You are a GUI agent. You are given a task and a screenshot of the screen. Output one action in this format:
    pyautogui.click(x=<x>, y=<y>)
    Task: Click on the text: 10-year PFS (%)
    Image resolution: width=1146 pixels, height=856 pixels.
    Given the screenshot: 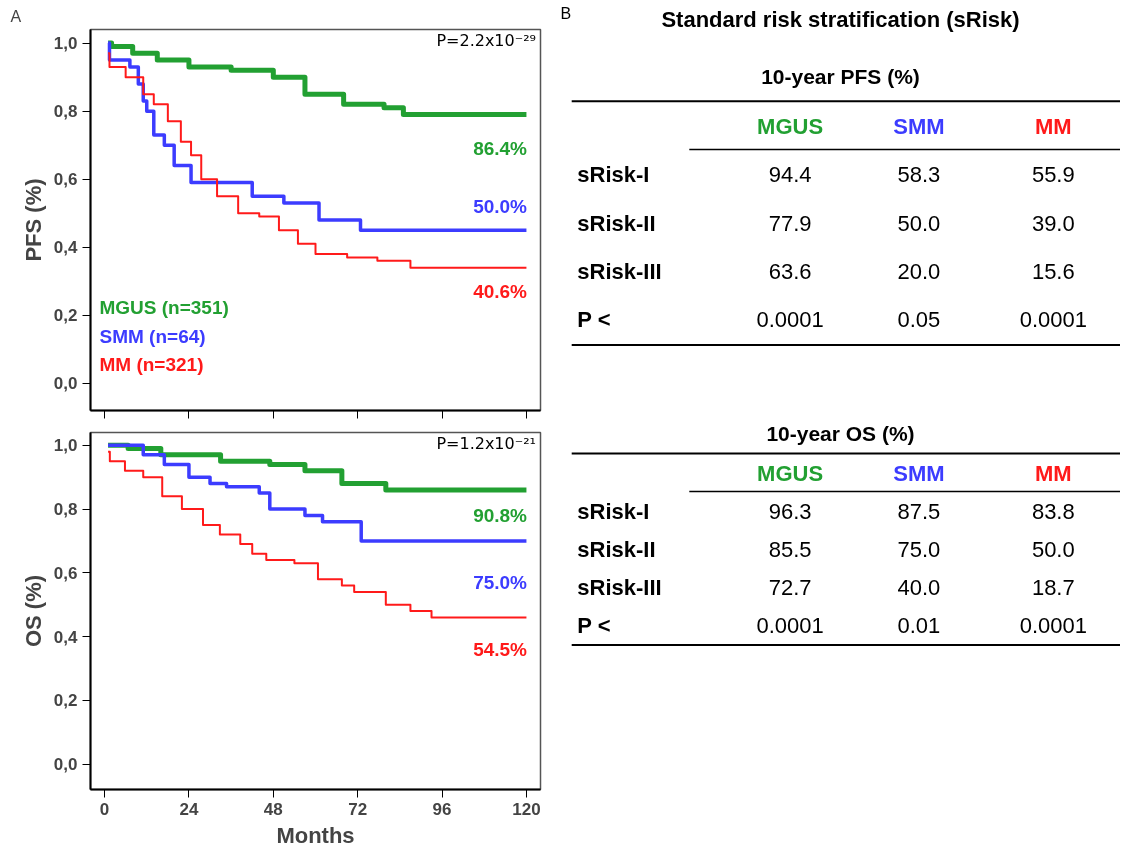 What is the action you would take?
    pyautogui.click(x=840, y=76)
    